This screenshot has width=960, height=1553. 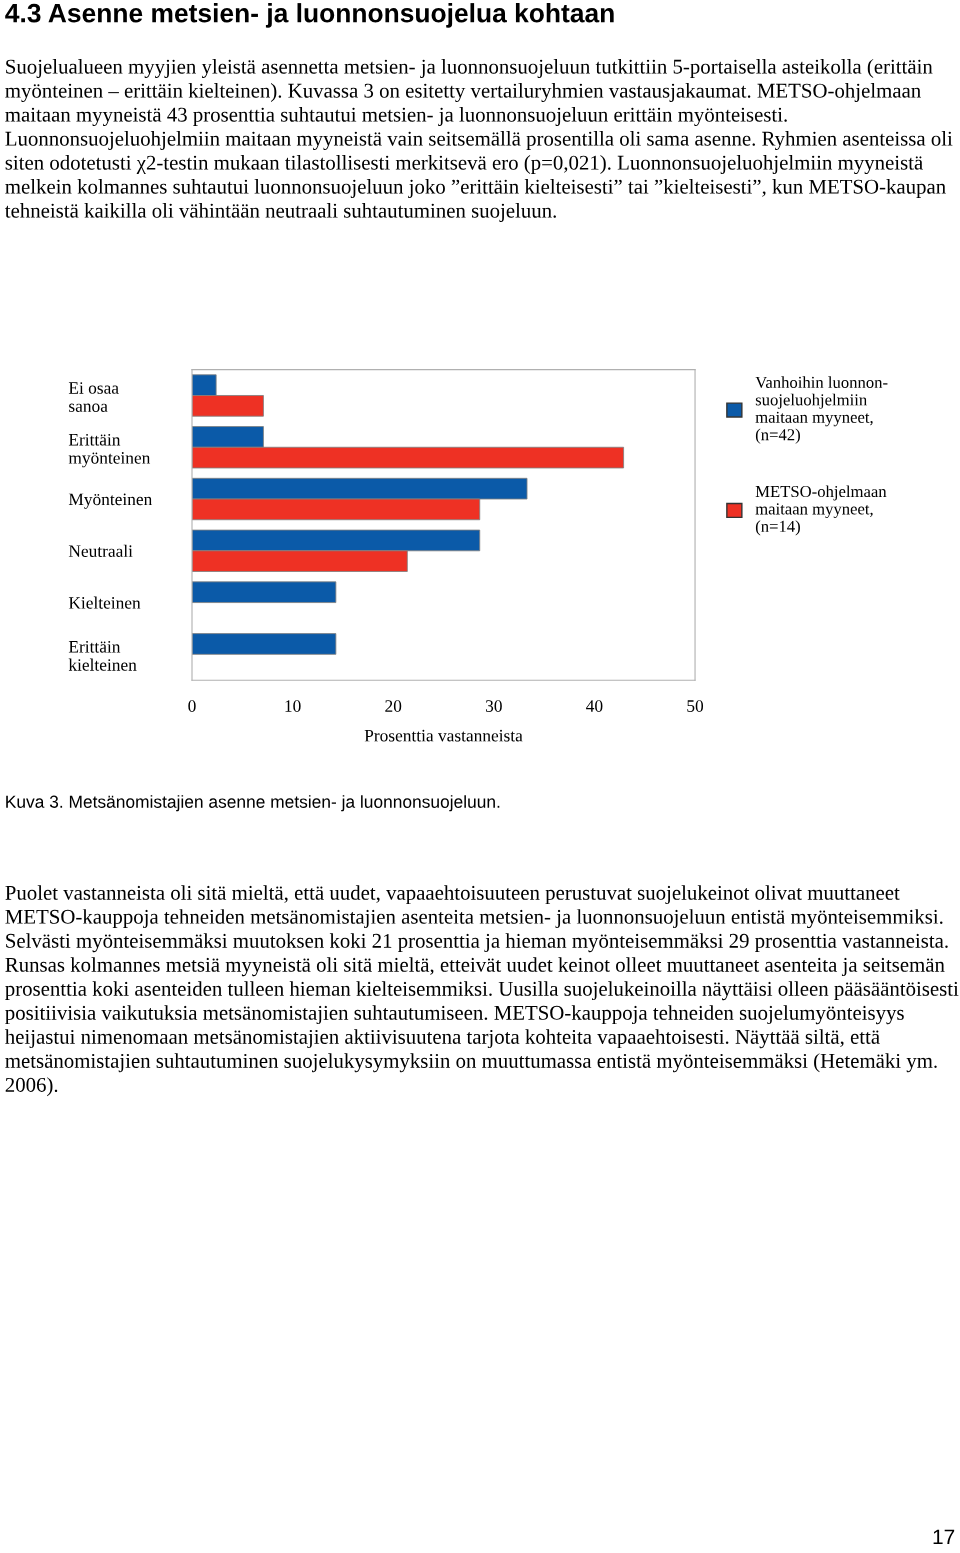 What do you see at coordinates (93, 397) in the screenshot?
I see `y-tick-label: Ei osaa sanoa` at bounding box center [93, 397].